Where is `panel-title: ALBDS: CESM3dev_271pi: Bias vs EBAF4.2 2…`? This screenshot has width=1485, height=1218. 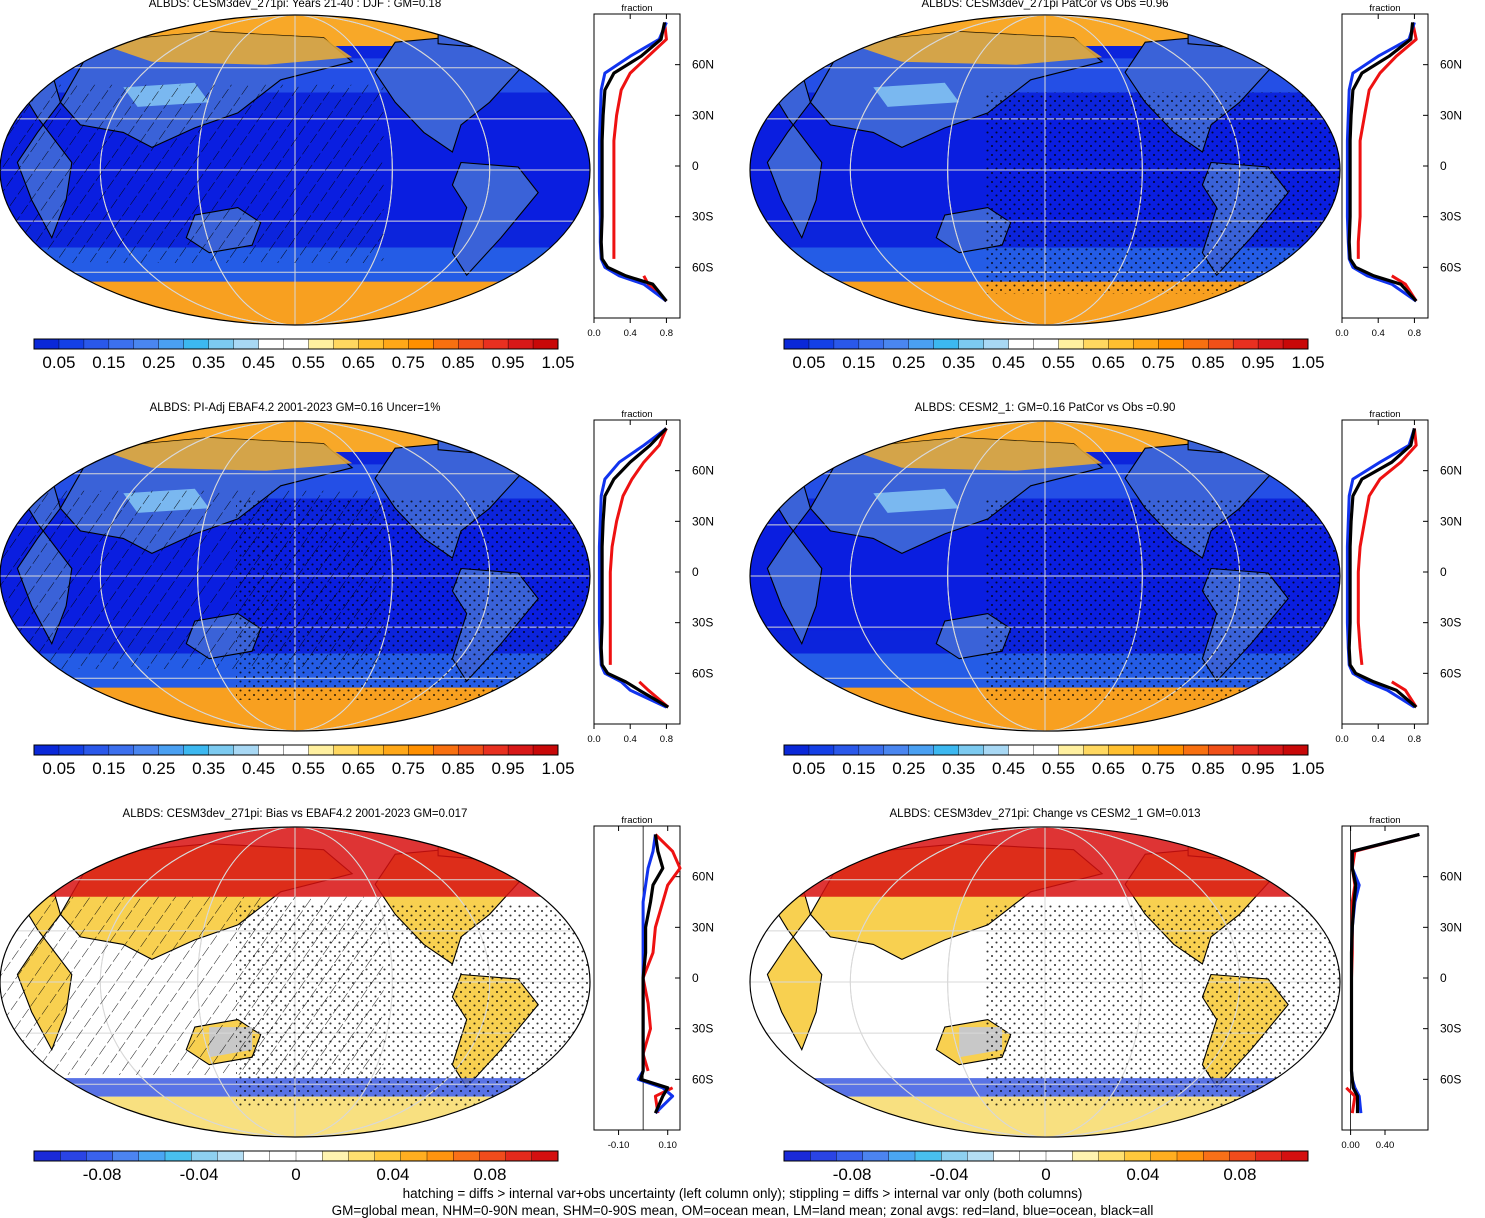
panel-title: ALBDS: CESM3dev_271pi: Bias vs EBAF4.2 2… is located at coordinates (295, 814).